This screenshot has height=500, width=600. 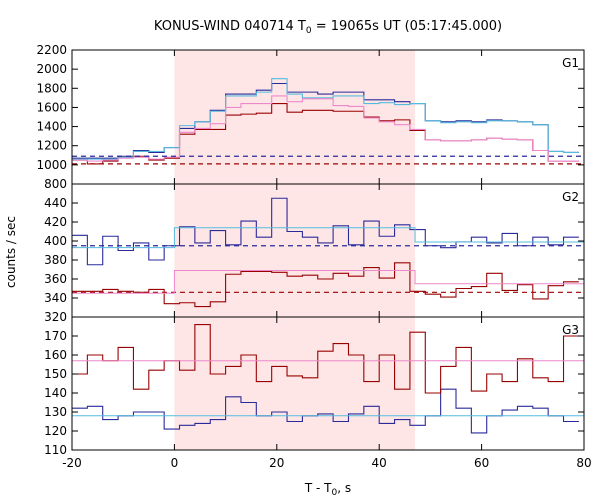 I want to click on y-tick-label: 1400, so click(x=51, y=127).